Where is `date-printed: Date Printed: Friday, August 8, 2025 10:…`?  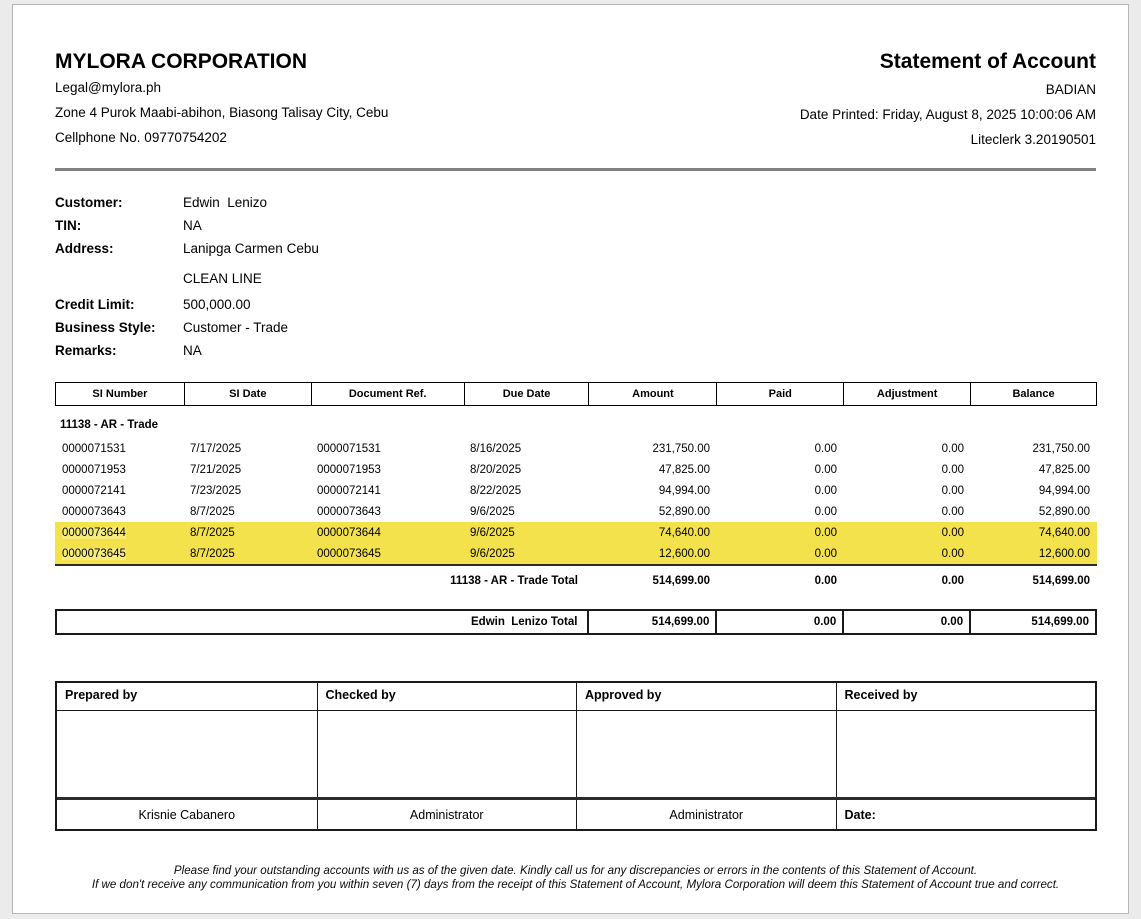 date-printed: Date Printed: Friday, August 8, 2025 10:… is located at coordinates (947, 114).